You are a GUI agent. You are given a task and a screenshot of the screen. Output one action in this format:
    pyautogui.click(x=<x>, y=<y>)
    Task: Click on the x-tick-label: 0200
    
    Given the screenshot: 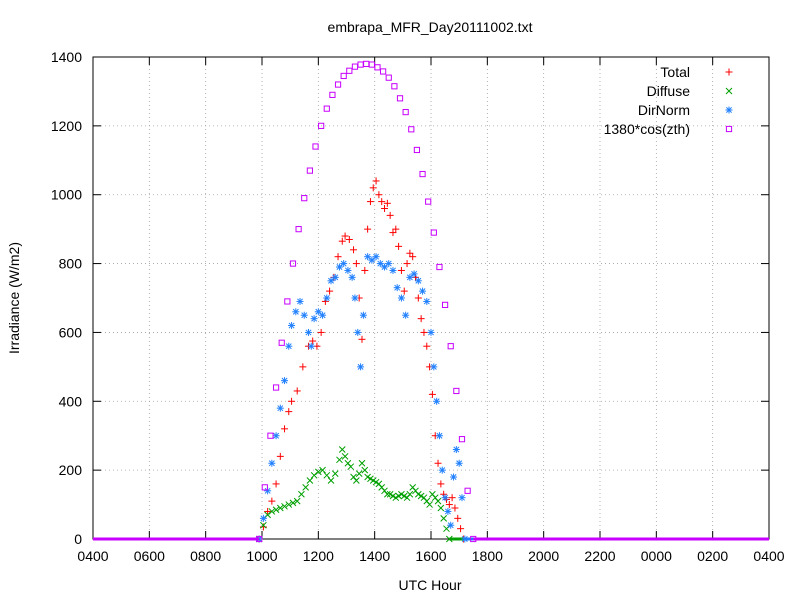 What is the action you would take?
    pyautogui.click(x=712, y=556)
    